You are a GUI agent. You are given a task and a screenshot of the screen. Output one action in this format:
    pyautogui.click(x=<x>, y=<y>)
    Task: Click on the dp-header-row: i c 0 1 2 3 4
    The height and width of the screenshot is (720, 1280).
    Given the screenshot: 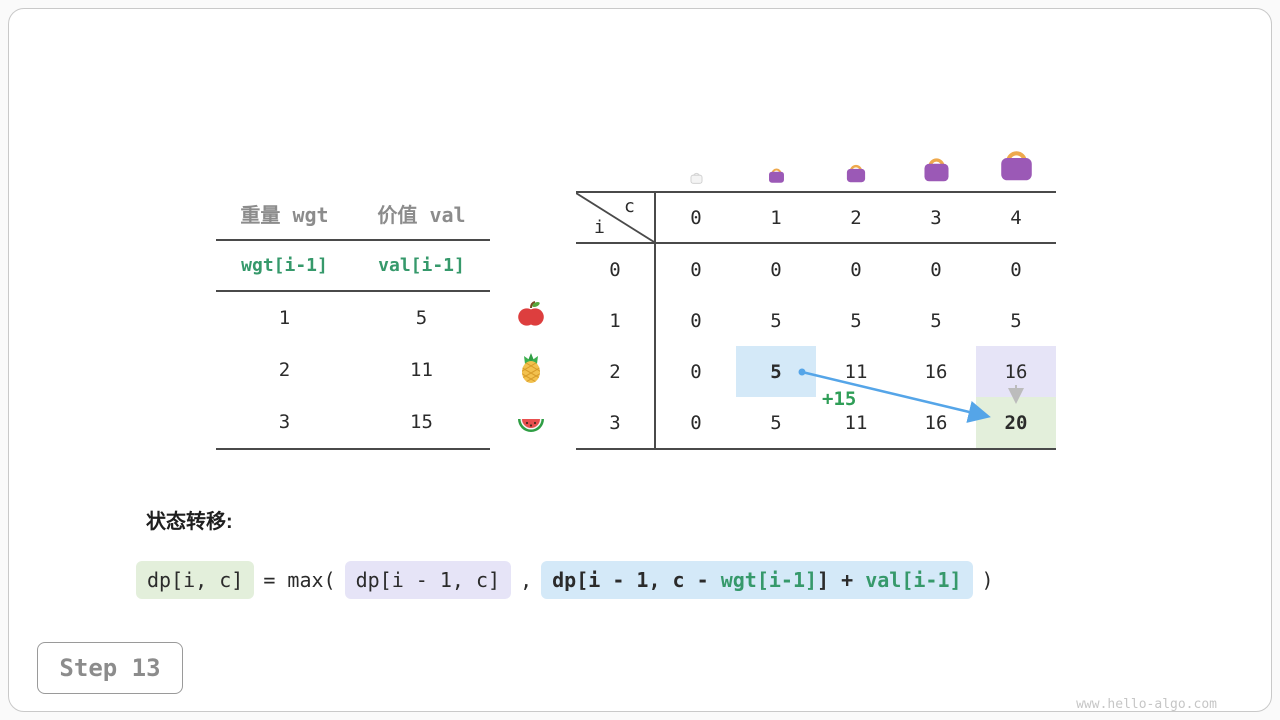 What is the action you would take?
    pyautogui.click(x=816, y=217)
    